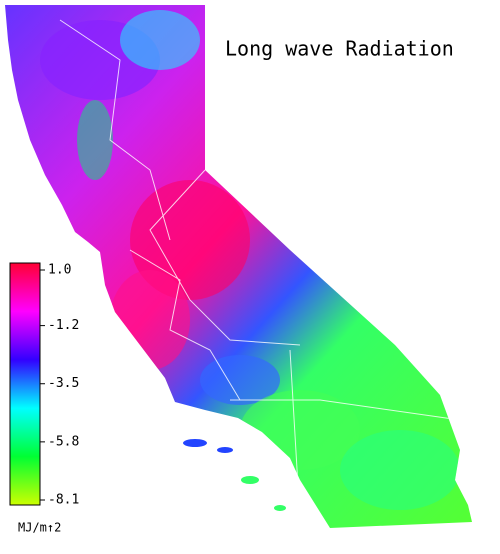 This screenshot has height=554, width=500. Describe the element at coordinates (339, 49) in the screenshot. I see `map-title: Long wave Radiation` at that location.